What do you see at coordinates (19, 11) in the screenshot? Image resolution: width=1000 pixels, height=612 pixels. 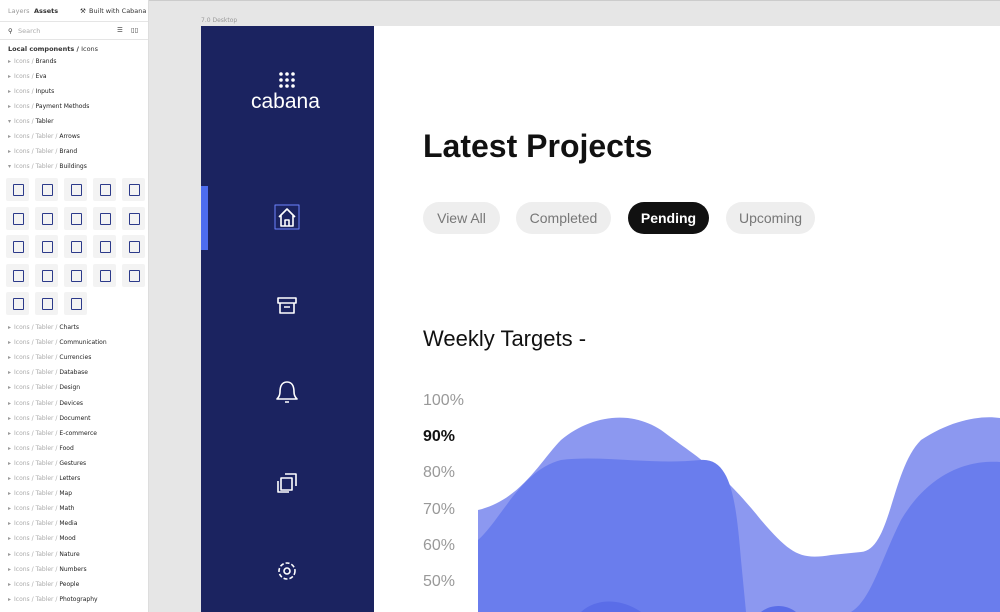 I see `tab: Layers` at bounding box center [19, 11].